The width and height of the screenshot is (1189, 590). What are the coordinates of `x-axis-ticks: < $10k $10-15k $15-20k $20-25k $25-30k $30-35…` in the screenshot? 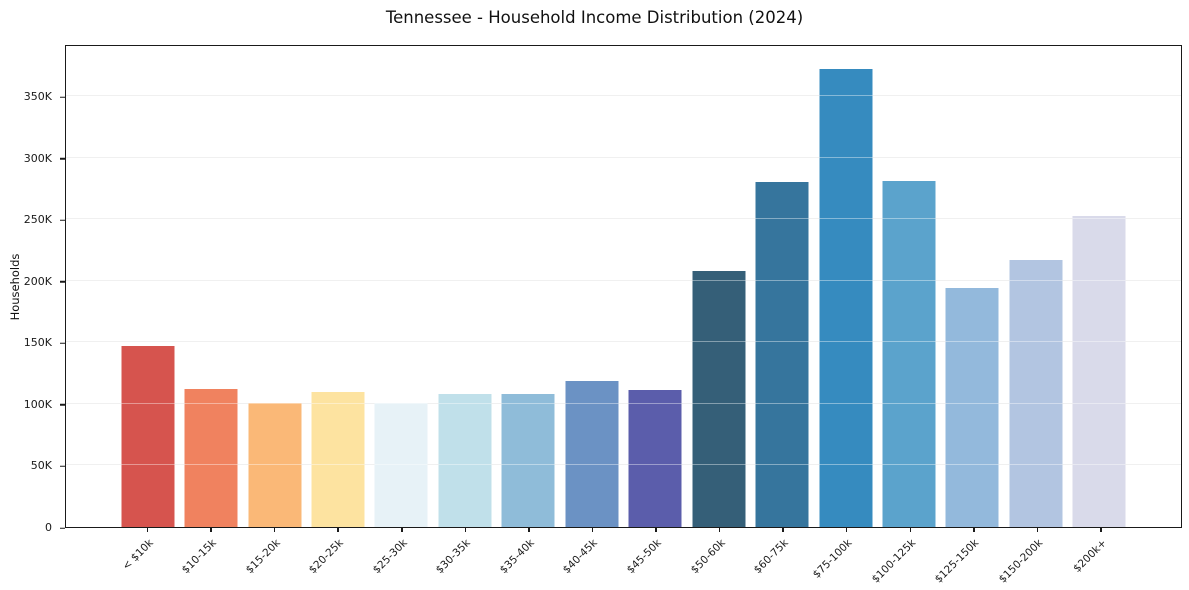 It's located at (623, 559).